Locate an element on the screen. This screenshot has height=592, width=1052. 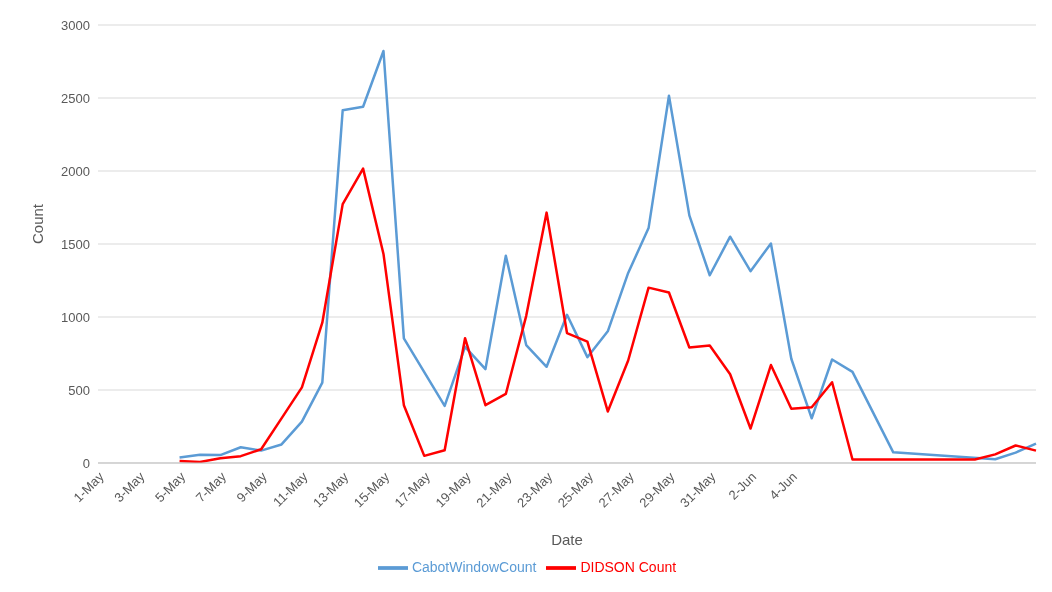
y-tick-label: 0 is located at coordinates (86, 463).